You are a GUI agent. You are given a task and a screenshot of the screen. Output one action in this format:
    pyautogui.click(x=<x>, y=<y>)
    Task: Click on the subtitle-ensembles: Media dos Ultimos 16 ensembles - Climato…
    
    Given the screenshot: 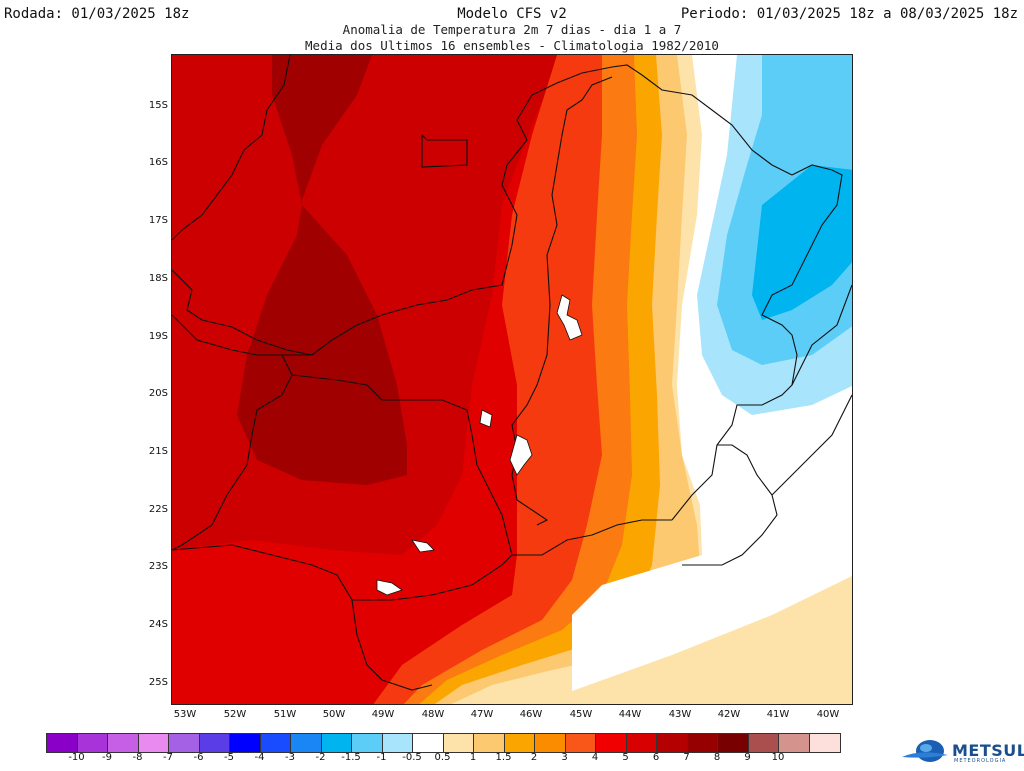 What is the action you would take?
    pyautogui.click(x=512, y=45)
    